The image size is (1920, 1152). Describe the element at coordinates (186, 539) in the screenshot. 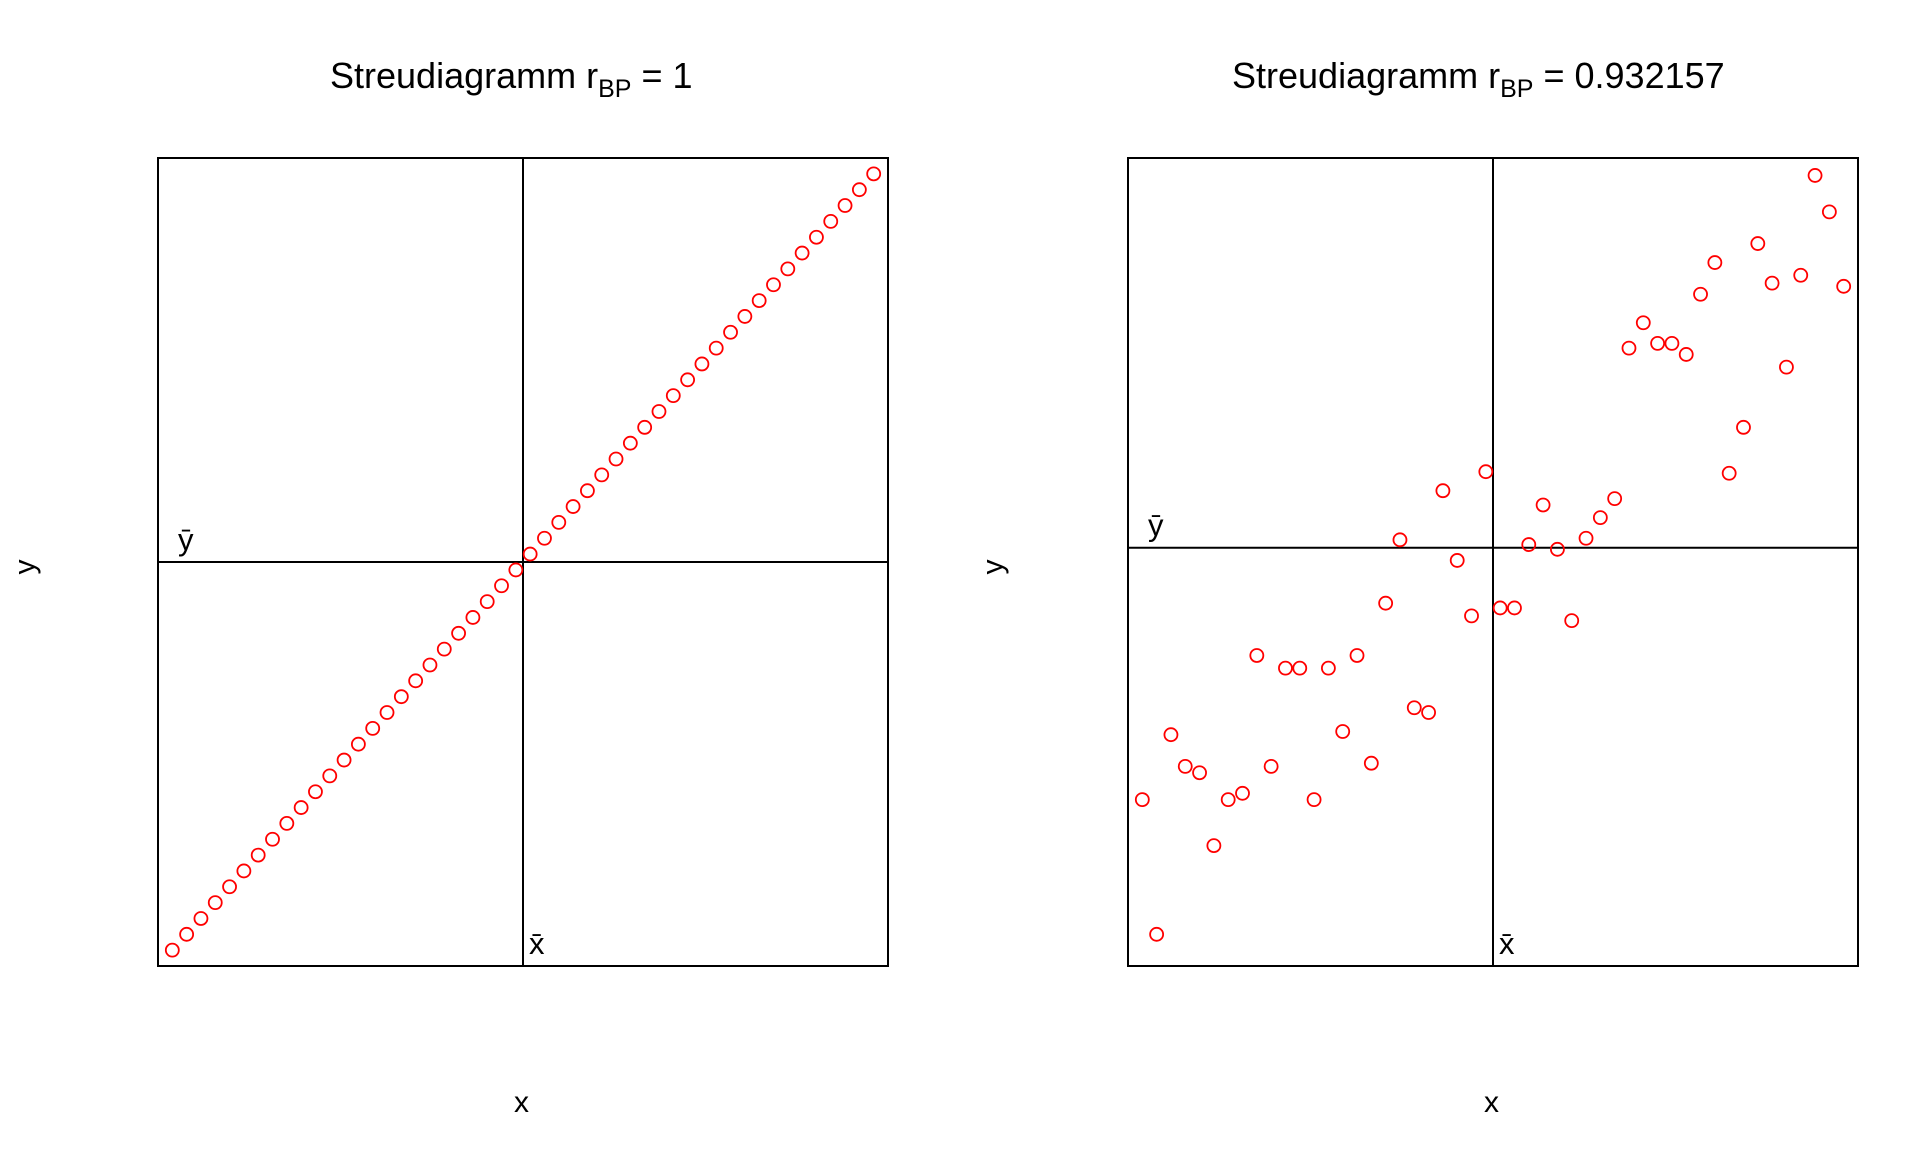

I see `chart1-y-mean-label: ȳ` at that location.